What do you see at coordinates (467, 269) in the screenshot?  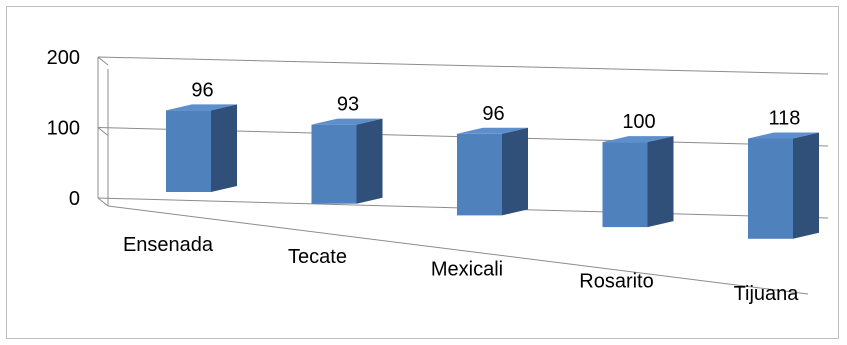 I see `x-tick-label: Mexicali` at bounding box center [467, 269].